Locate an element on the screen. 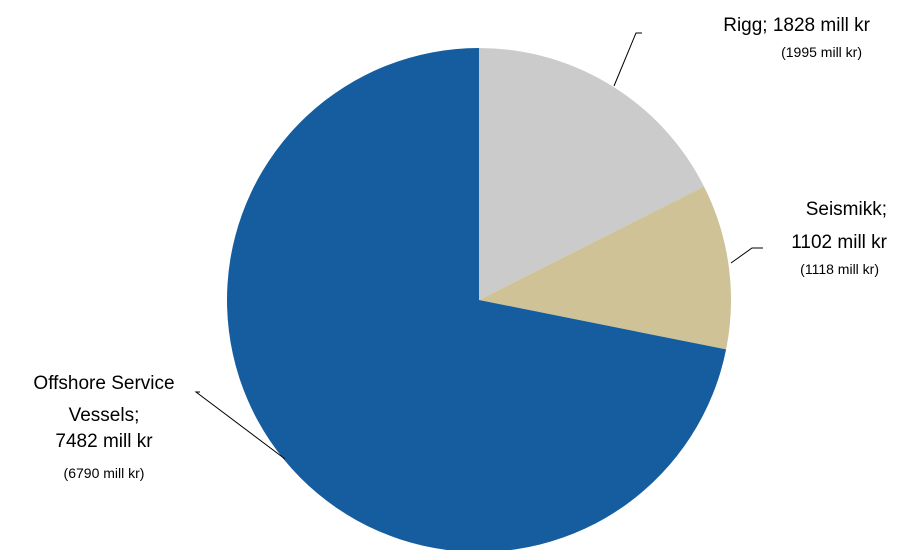  slice-label-rigg-line-1: Rigg; 1828 mill kr is located at coordinates (796, 25).